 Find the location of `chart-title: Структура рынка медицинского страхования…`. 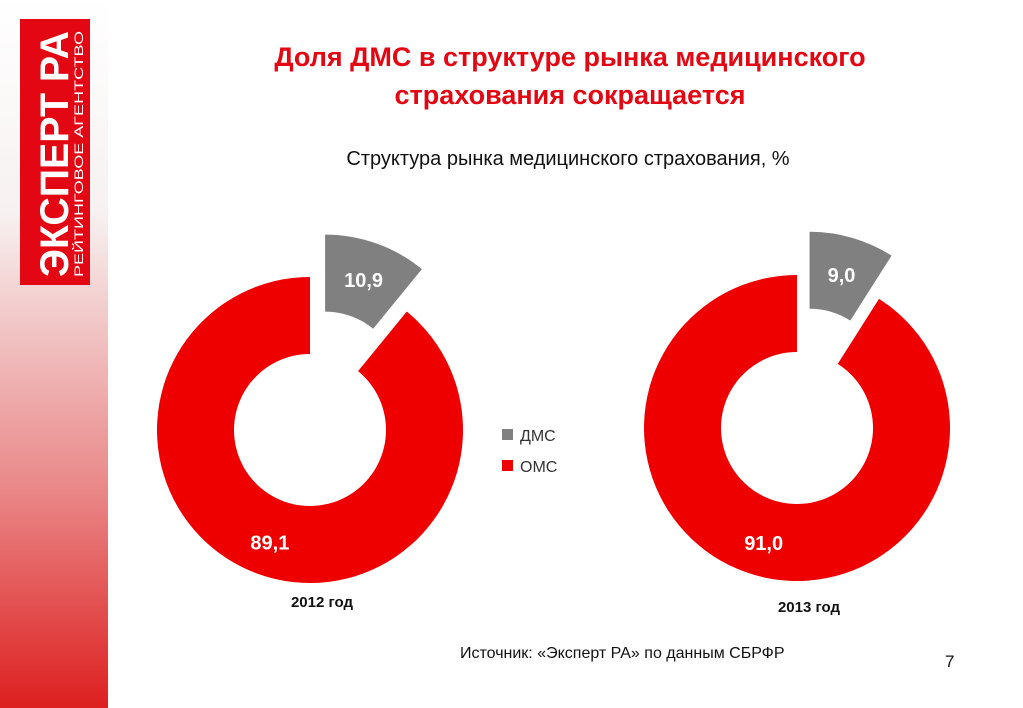

chart-title: Структура рынка медицинского страхования… is located at coordinates (568, 159).